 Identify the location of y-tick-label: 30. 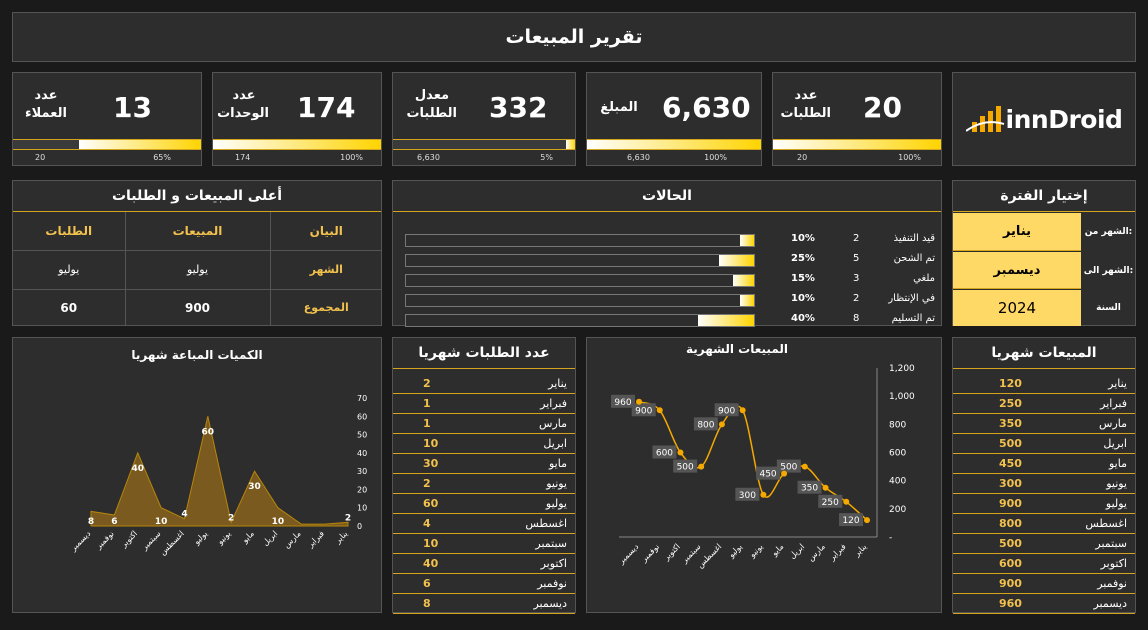
(362, 471).